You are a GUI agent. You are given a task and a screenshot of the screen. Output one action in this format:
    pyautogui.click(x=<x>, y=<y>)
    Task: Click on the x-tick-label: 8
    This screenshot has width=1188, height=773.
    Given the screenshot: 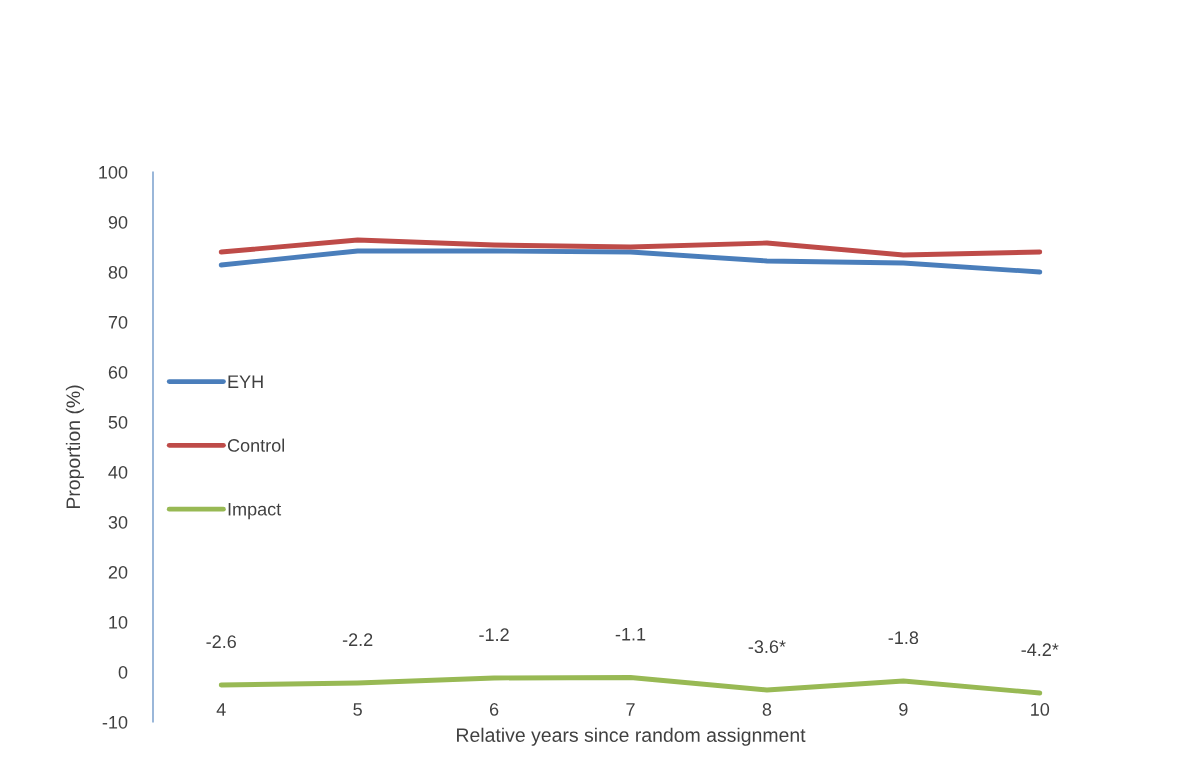 What is the action you would take?
    pyautogui.click(x=767, y=709)
    